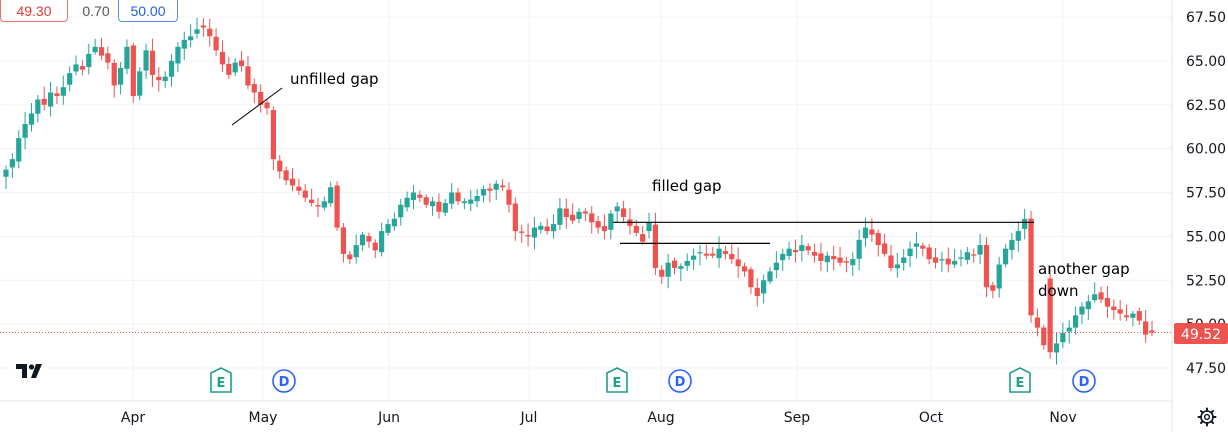  What do you see at coordinates (148, 11) in the screenshot?
I see `ask-price-box: 50.00` at bounding box center [148, 11].